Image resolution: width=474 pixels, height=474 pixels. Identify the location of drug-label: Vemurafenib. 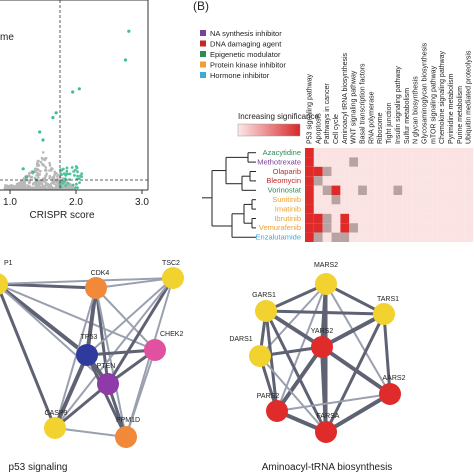
(280, 227).